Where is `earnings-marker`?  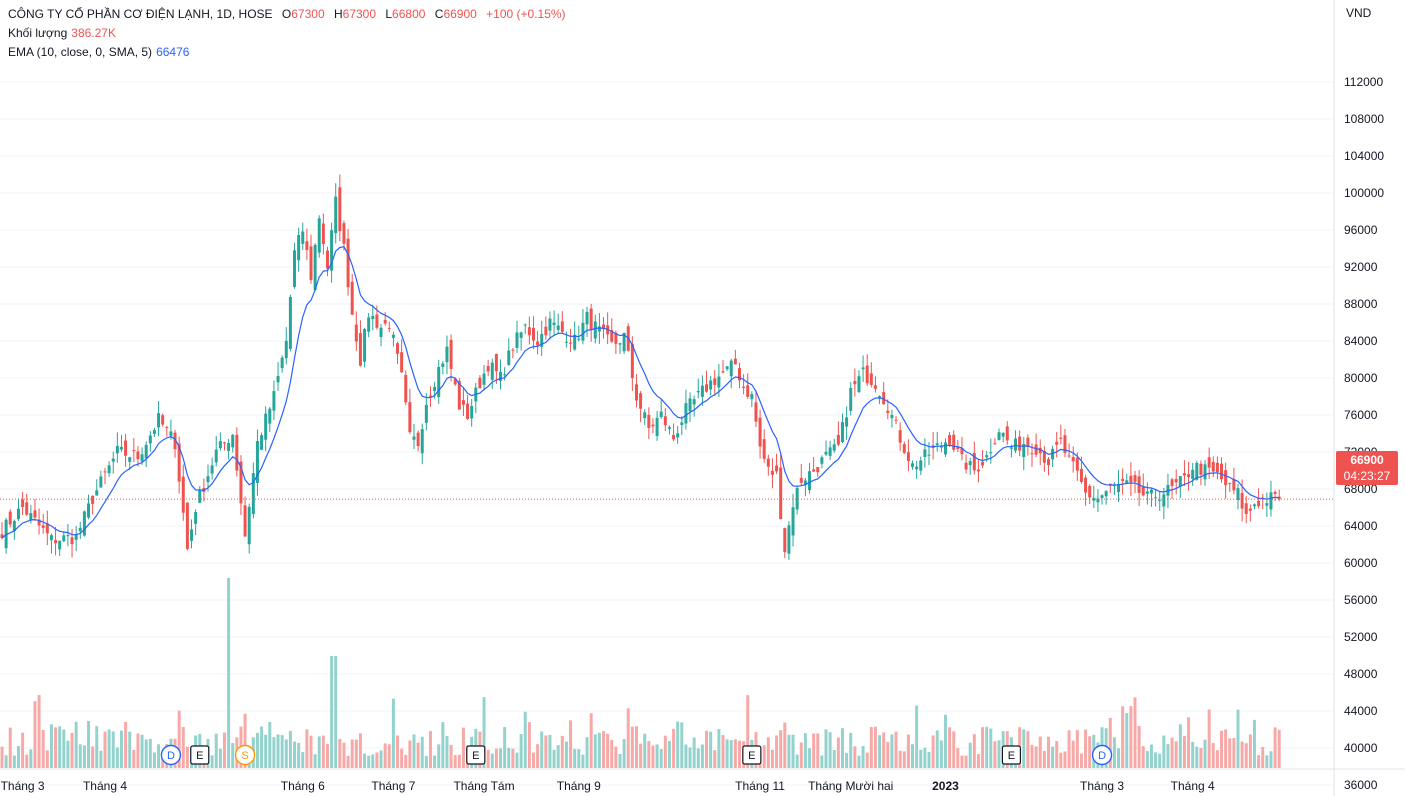
earnings-marker is located at coordinates (752, 755).